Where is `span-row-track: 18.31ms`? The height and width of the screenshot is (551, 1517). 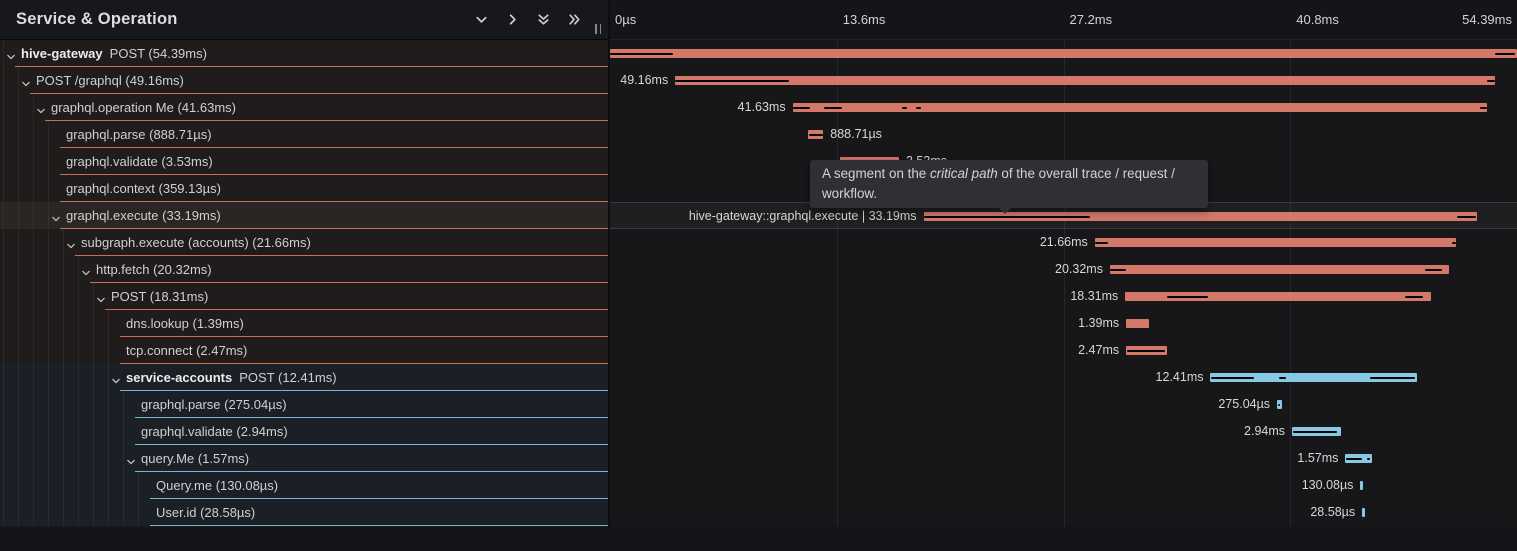 span-row-track: 18.31ms is located at coordinates (1063, 296).